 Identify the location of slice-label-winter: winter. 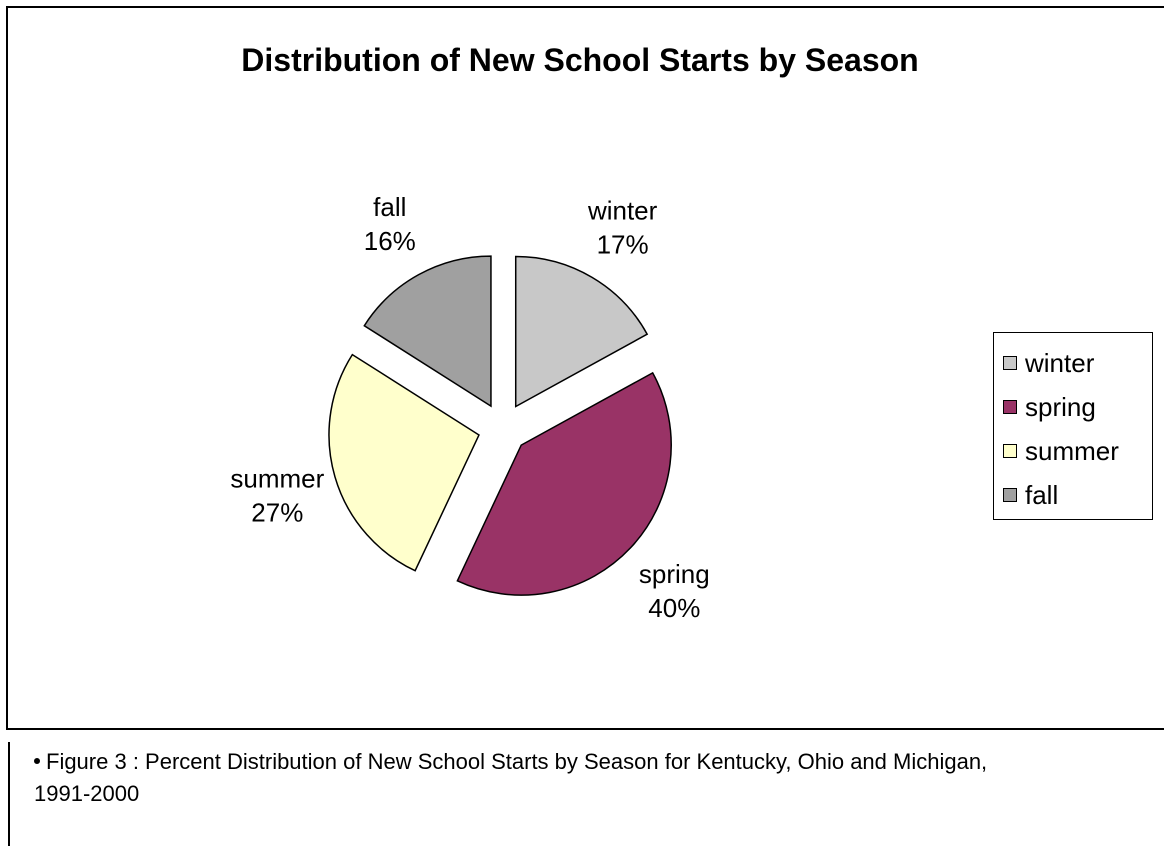
(622, 211).